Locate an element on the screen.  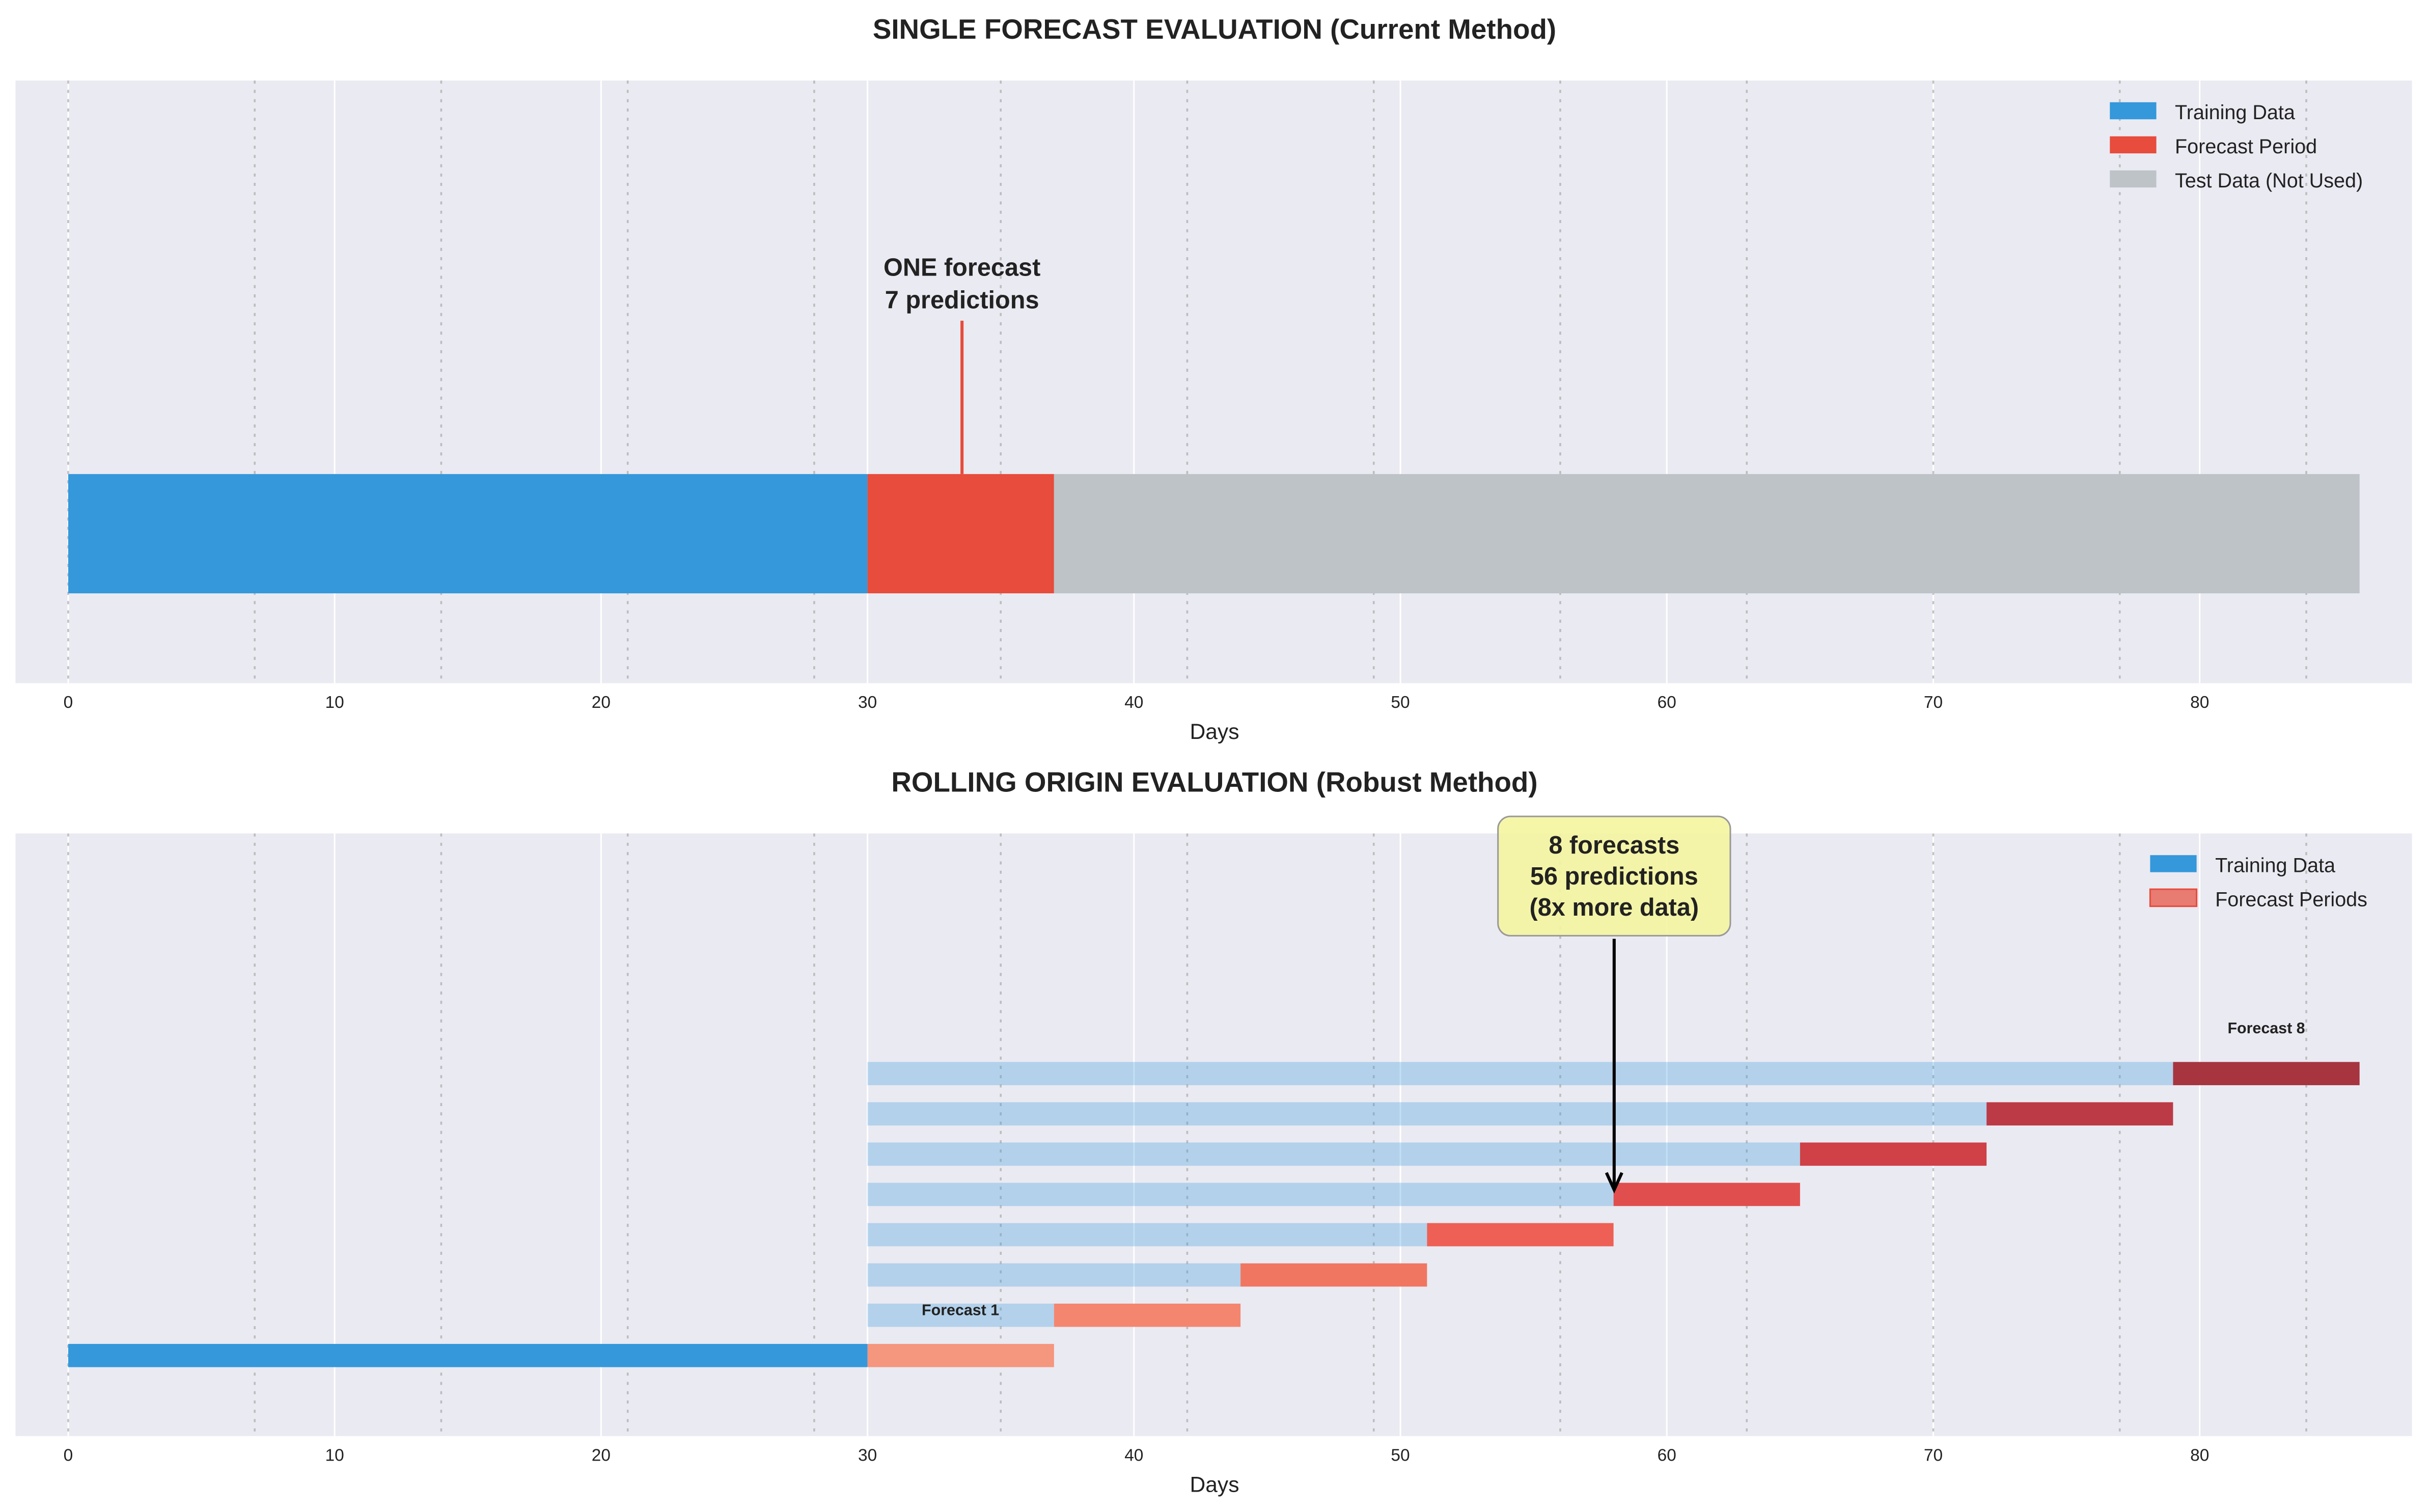
bottom-x-tick-label: 60 is located at coordinates (1667, 1455).